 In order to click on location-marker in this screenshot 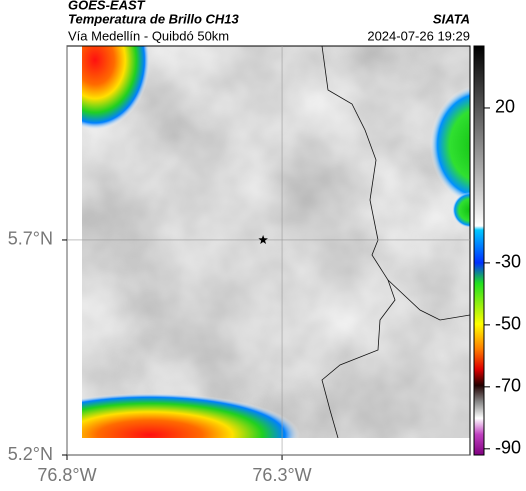, I will do `click(263, 239)`.